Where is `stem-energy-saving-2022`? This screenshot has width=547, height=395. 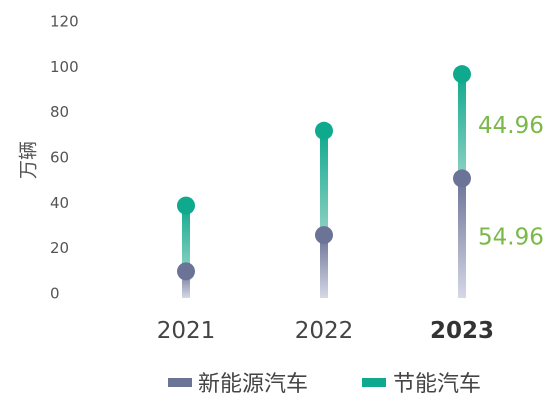
stem-energy-saving-2022 is located at coordinates (324, 183).